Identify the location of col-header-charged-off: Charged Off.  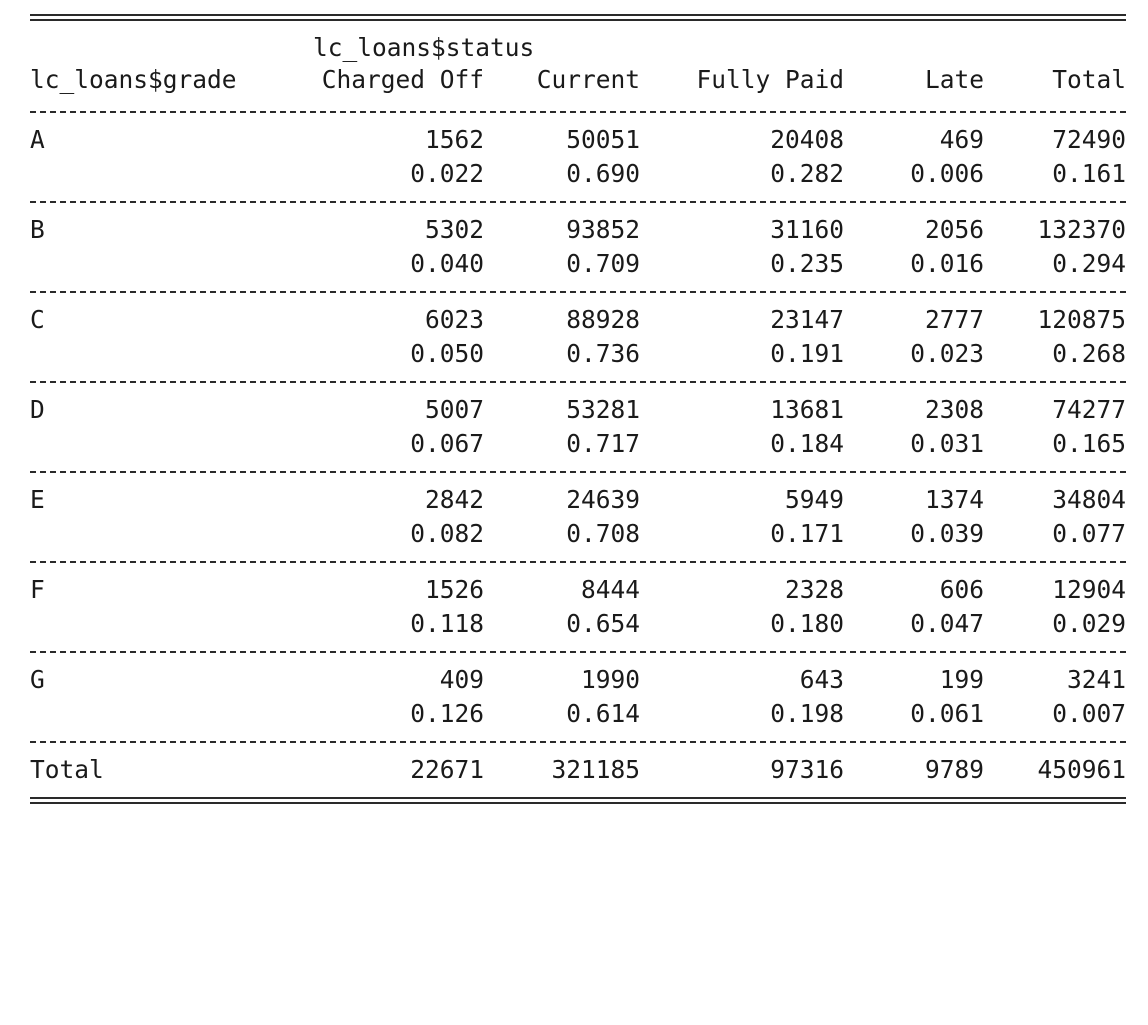
(402, 79).